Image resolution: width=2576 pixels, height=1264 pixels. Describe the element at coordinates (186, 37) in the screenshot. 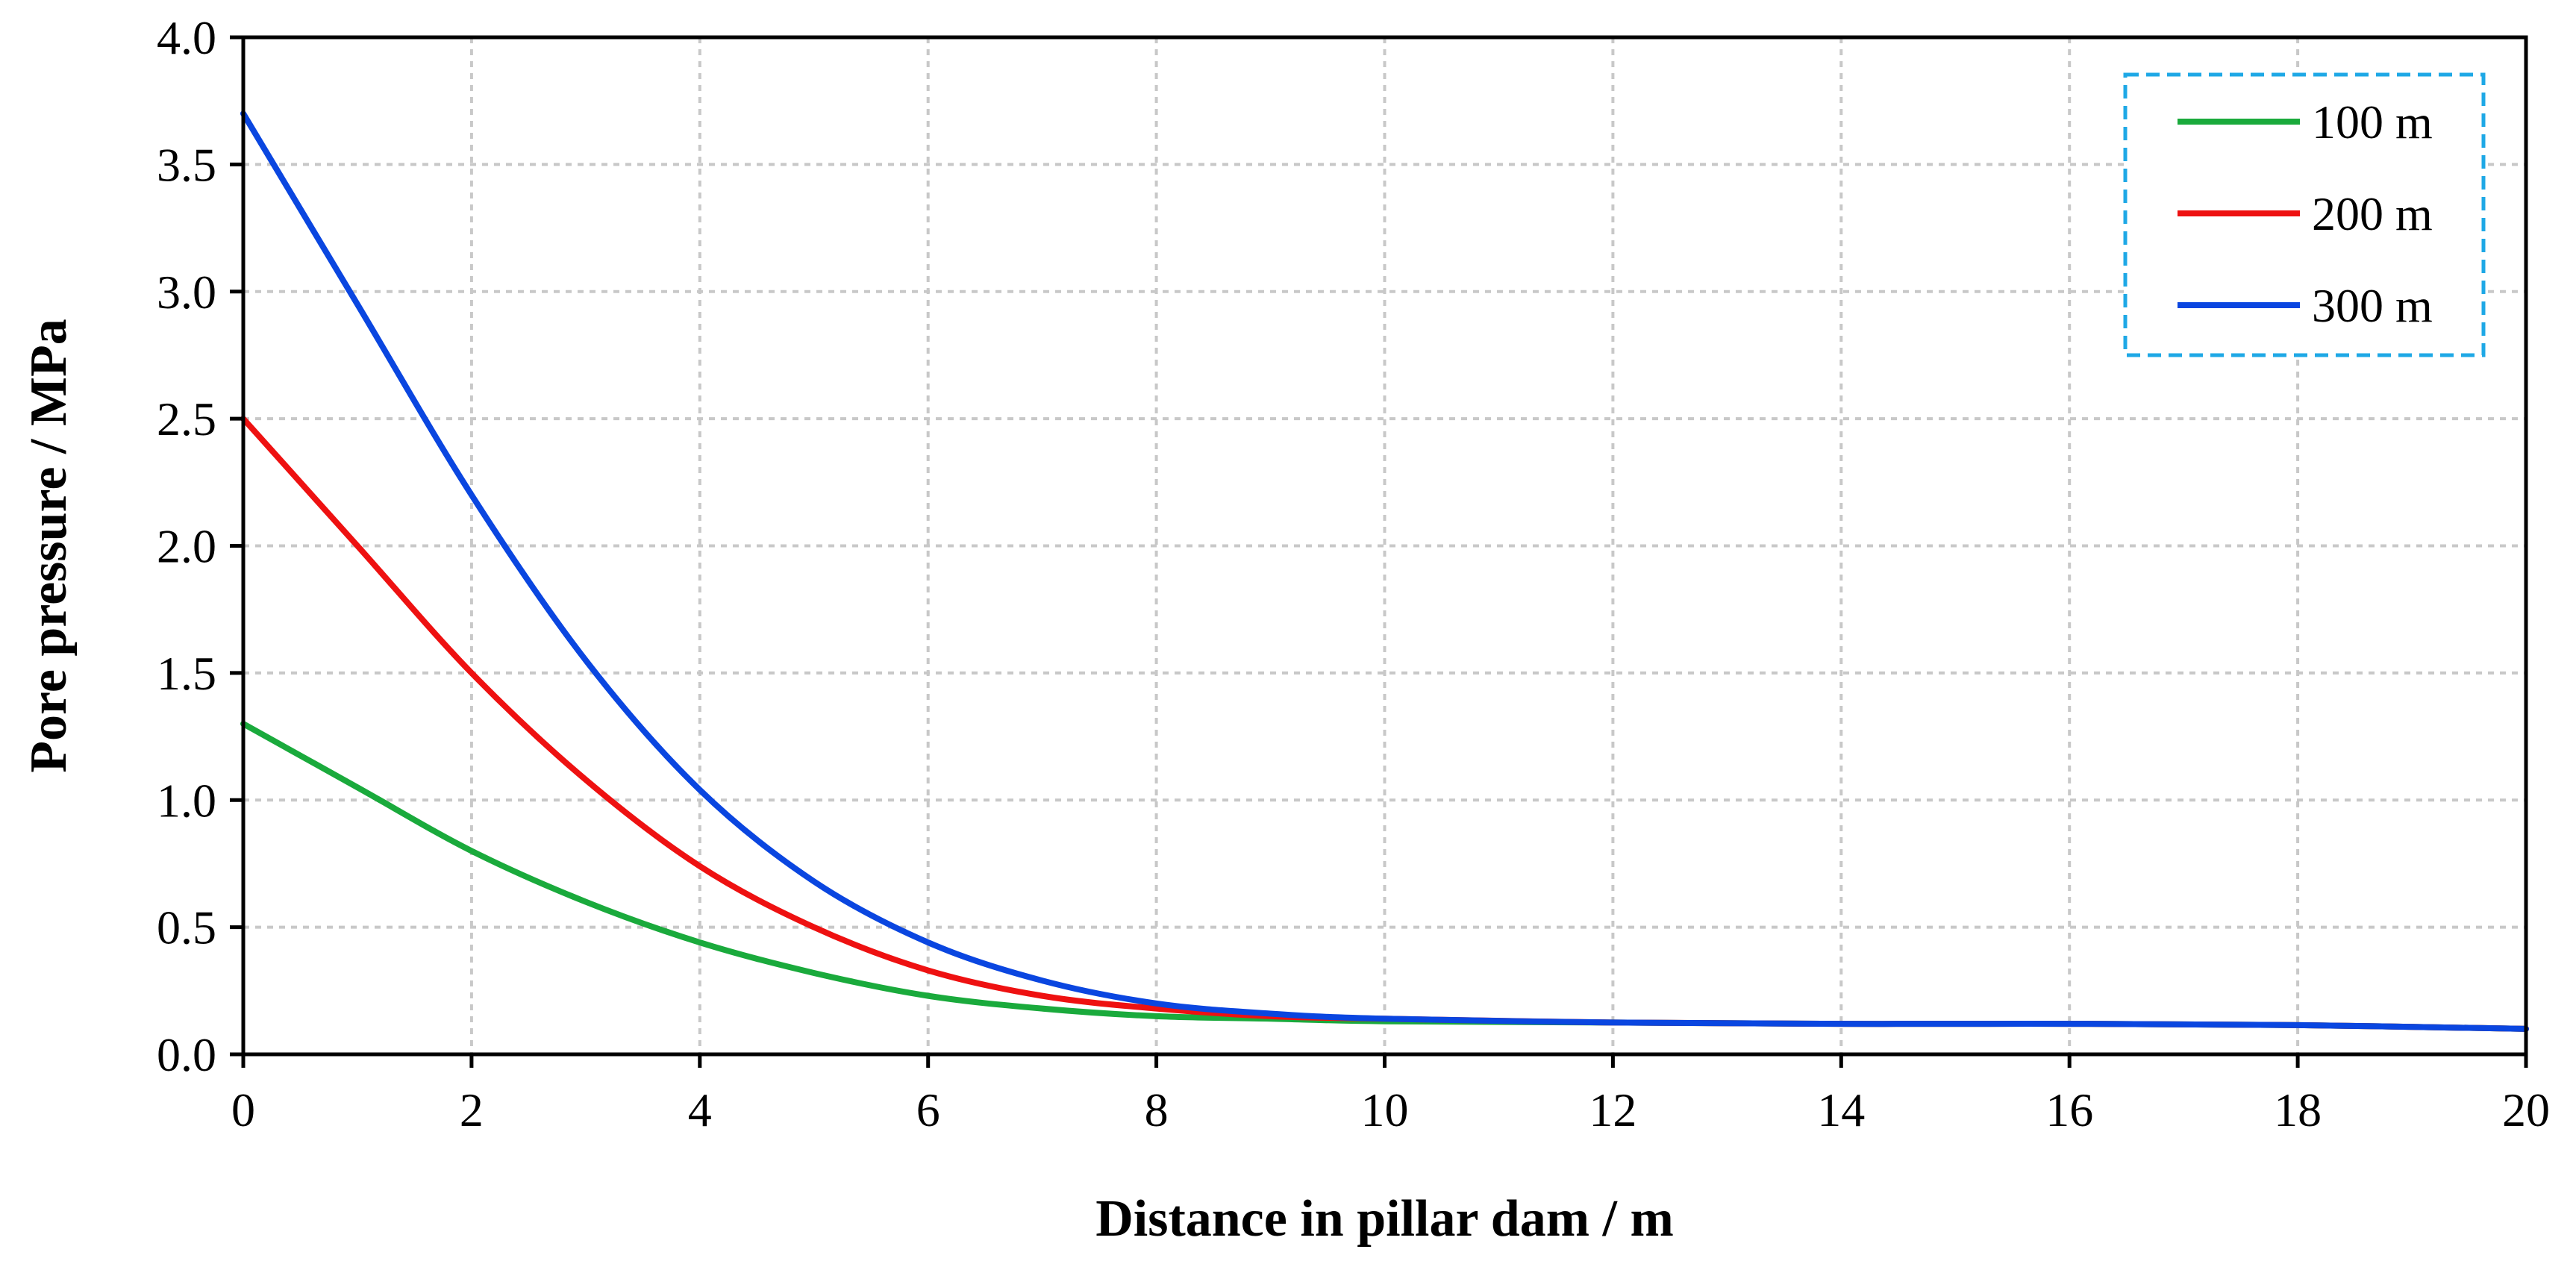

I see `y-tick-label-8: 4.0` at that location.